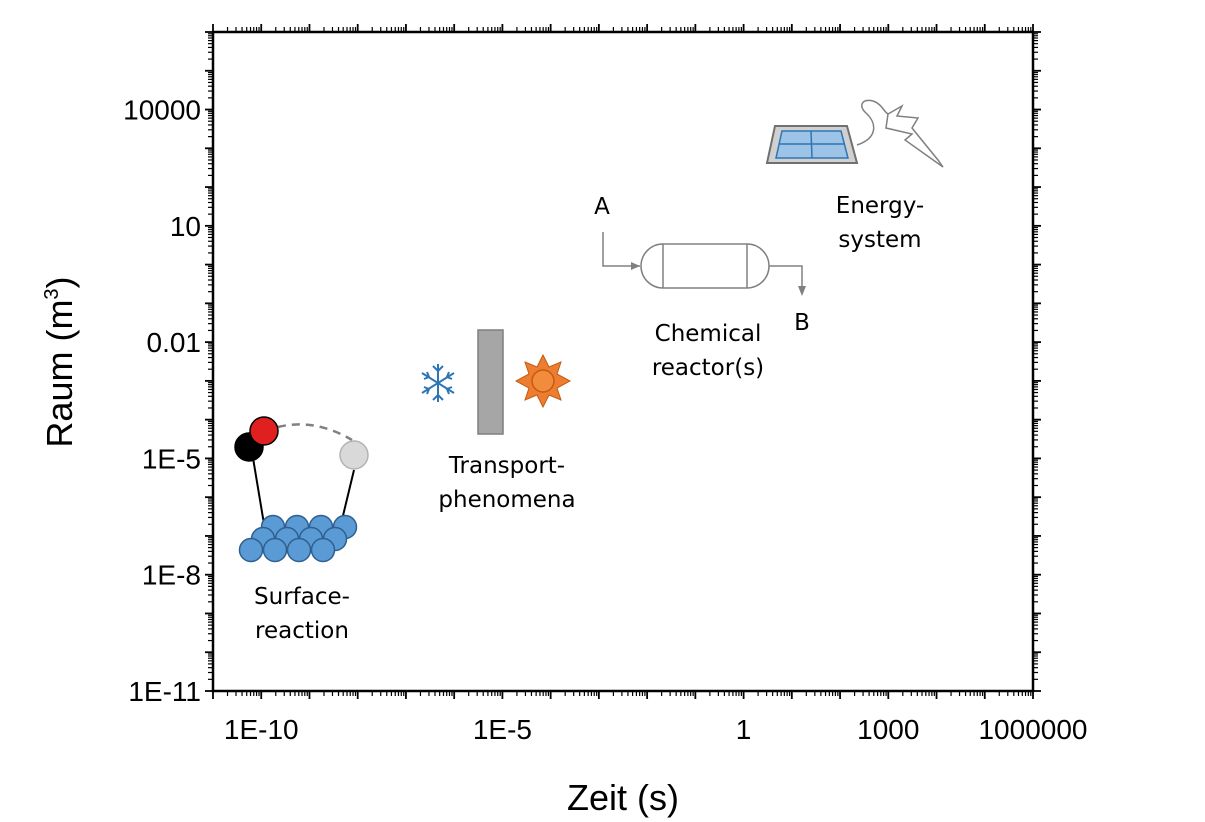 This screenshot has width=1205, height=822. I want to click on y-axis-title-superscript: 3, so click(52, 293).